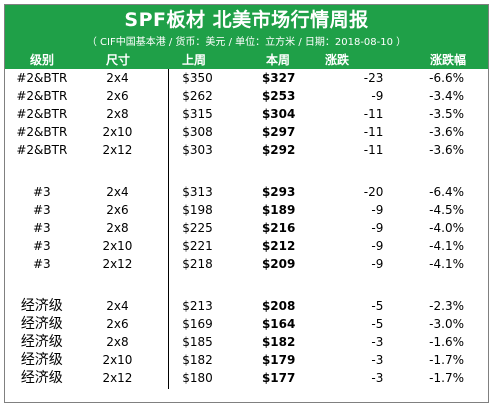 This screenshot has height=407, width=493. Describe the element at coordinates (197, 210) in the screenshot. I see `last-week-price-cell: $198` at that location.